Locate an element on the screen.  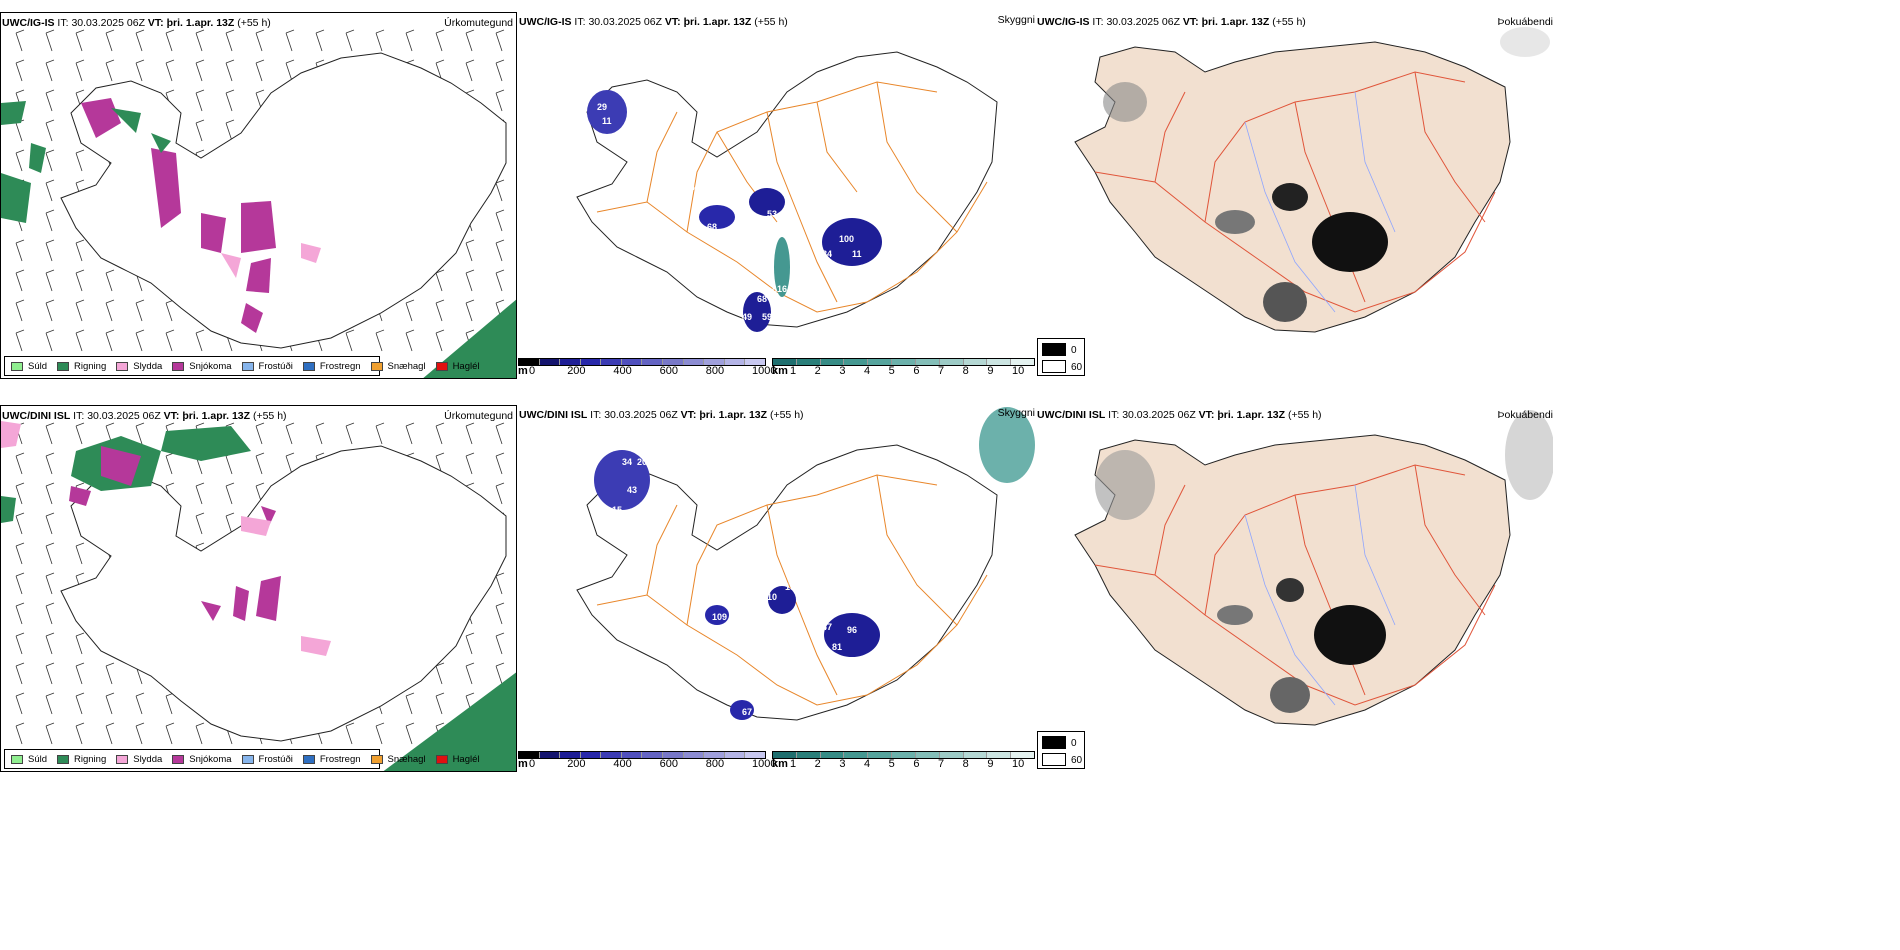
legend-item: Súld is located at coordinates (29, 366).